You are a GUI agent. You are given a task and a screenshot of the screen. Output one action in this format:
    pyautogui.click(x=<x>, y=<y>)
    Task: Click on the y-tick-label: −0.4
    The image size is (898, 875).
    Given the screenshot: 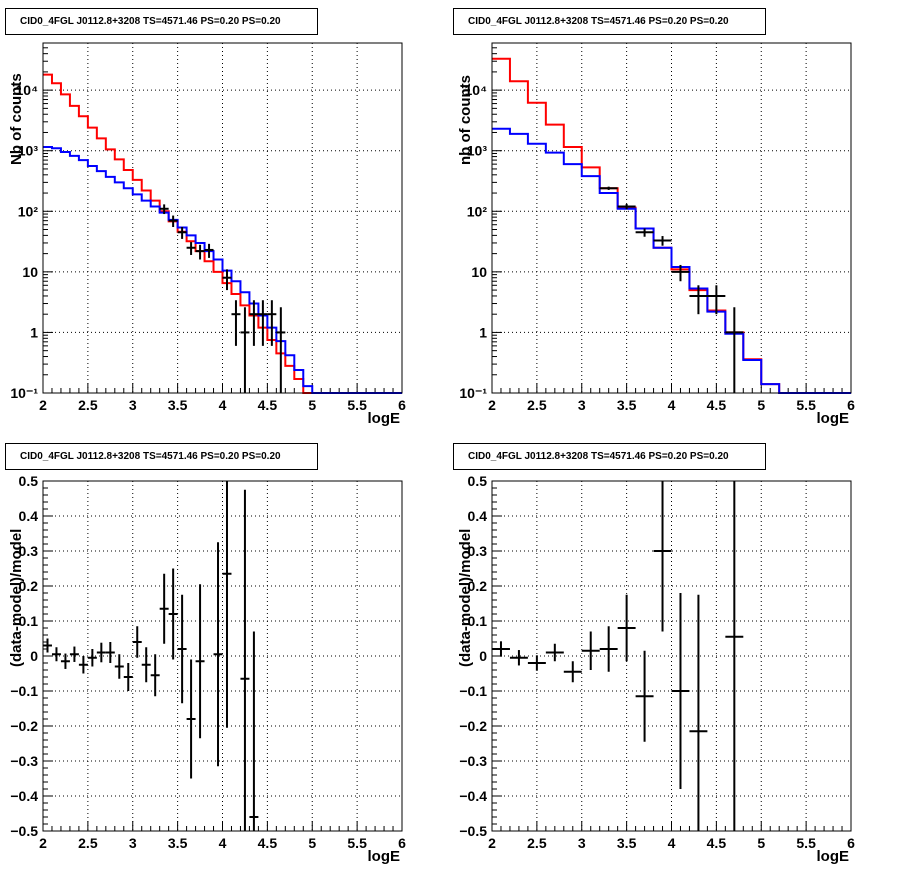 What is the action you would take?
    pyautogui.click(x=473, y=796)
    